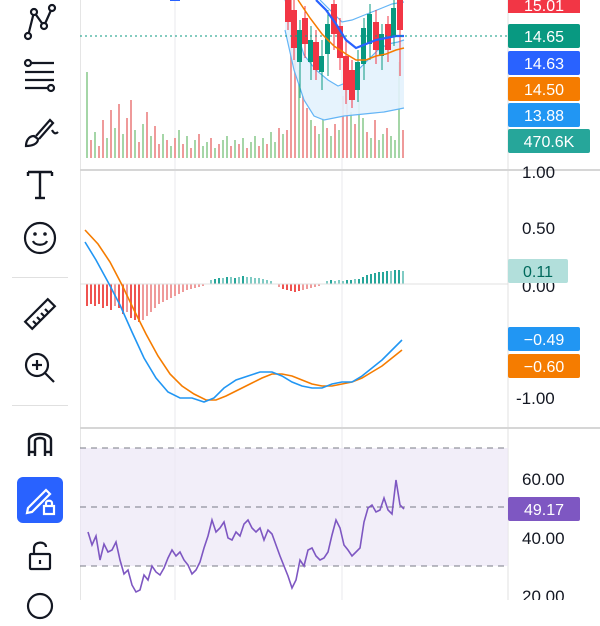  What do you see at coordinates (359, 25) in the screenshot?
I see `ma-blue` at bounding box center [359, 25].